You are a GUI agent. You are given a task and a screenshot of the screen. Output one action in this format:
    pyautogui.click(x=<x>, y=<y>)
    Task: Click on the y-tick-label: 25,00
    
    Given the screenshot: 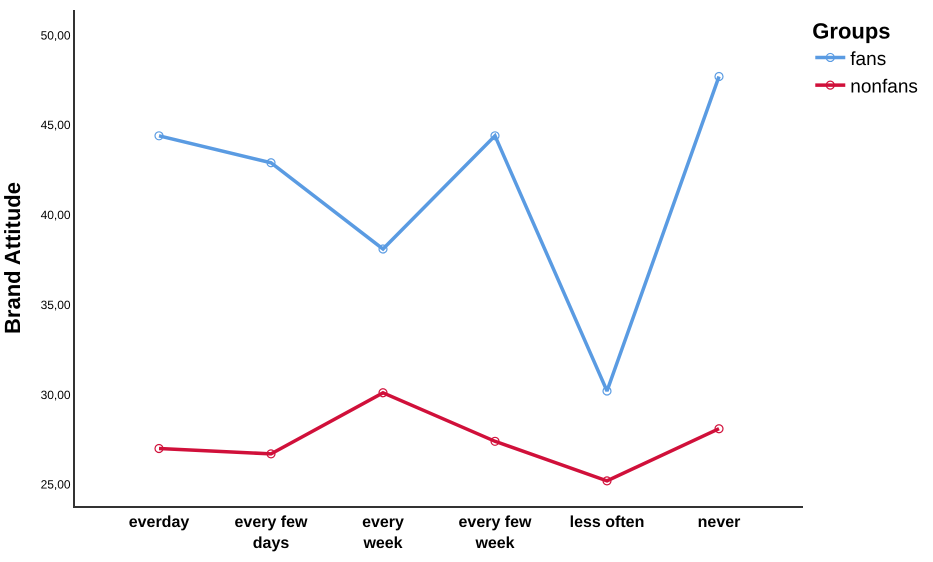 What is the action you would take?
    pyautogui.click(x=55, y=485)
    